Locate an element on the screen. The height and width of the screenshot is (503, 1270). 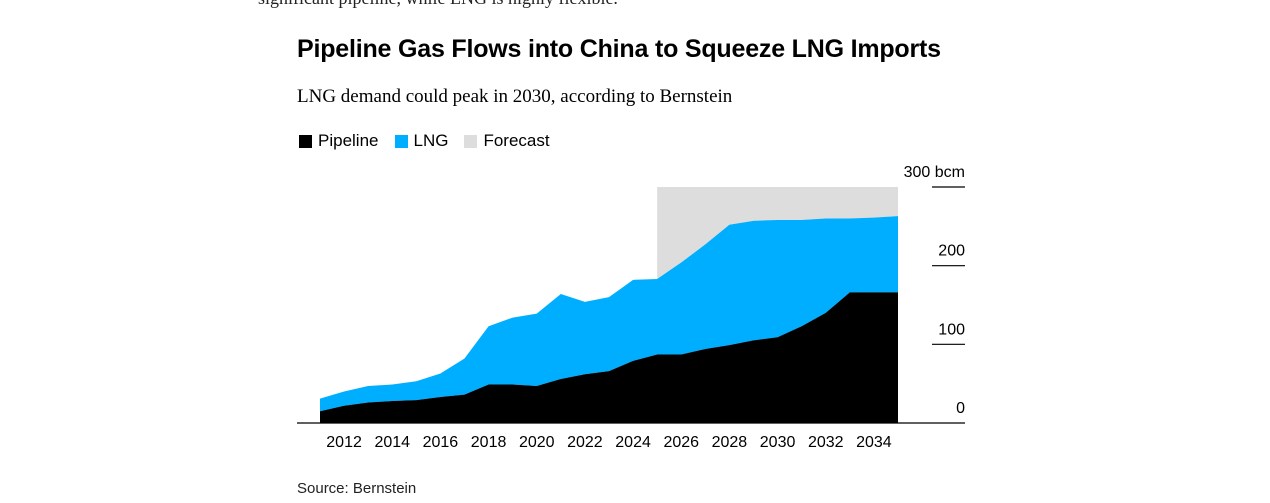
legend-label-lng: LNG is located at coordinates (431, 140).